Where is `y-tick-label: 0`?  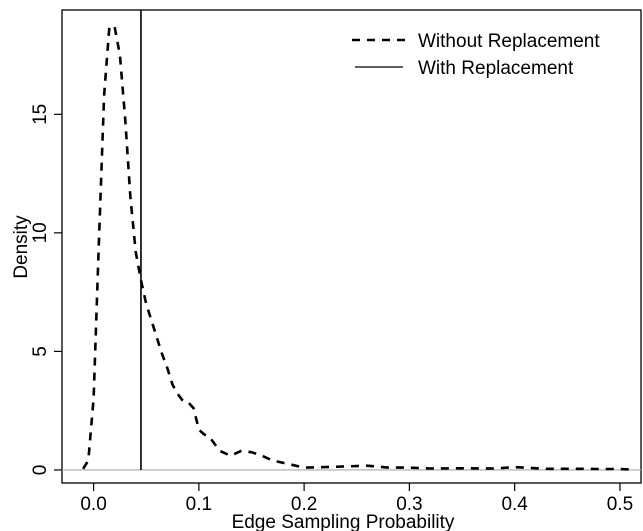 y-tick-label: 0 is located at coordinates (40, 470).